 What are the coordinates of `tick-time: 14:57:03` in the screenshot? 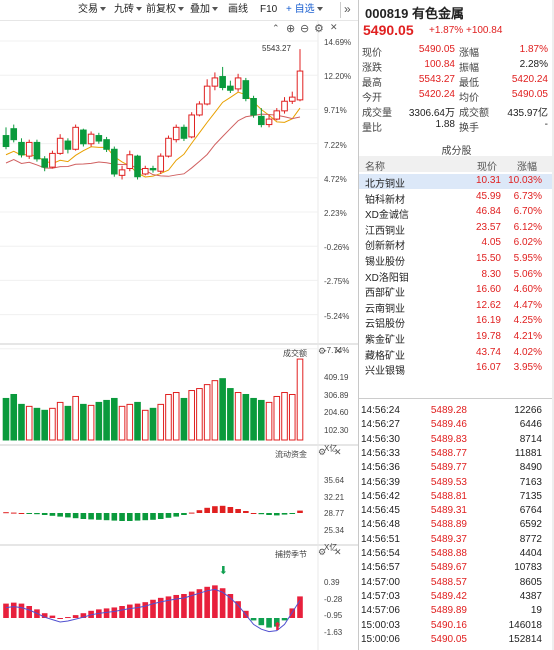 It's located at (380, 596).